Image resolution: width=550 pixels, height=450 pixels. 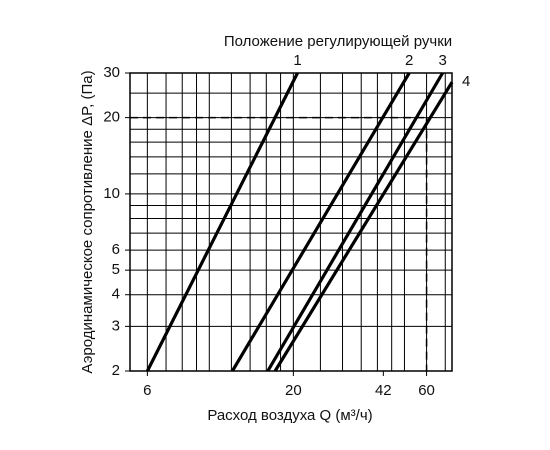 I want to click on x-tick-label: 6, so click(x=147, y=390).